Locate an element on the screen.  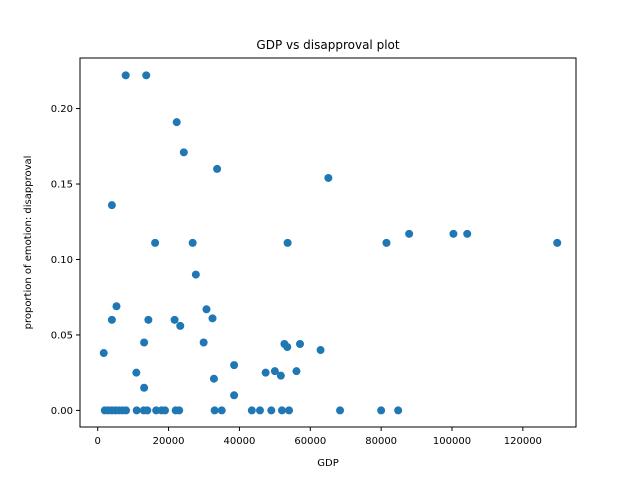
y-axis-label: proportion of emotion: disapproval is located at coordinates (28, 243).